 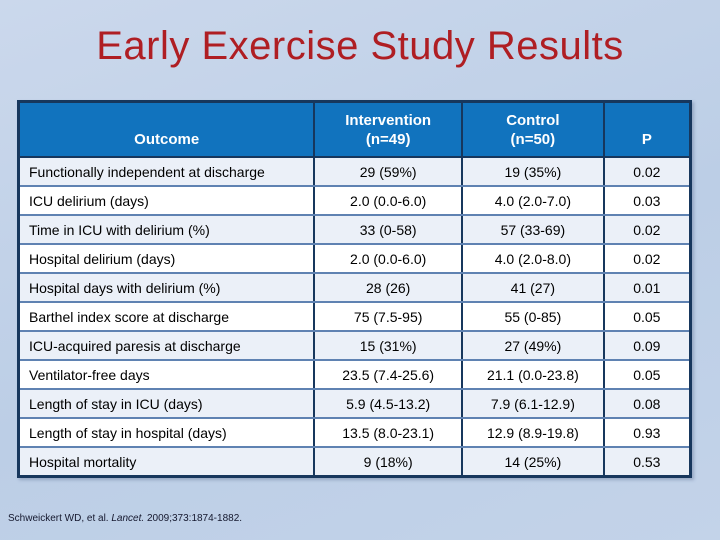 I want to click on table-row: Hospital mortality 9 (18%) 14 (25%) 0.53, so click(x=354, y=460).